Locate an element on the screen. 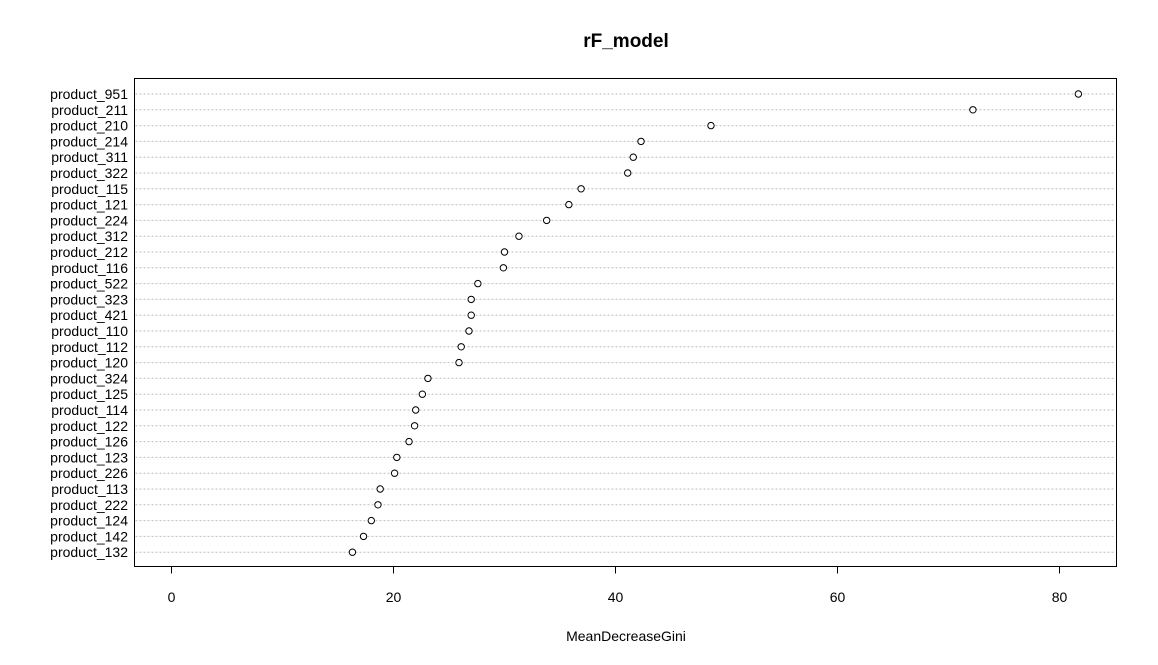 This screenshot has width=1158, height=665. y-tick-label: product_114 is located at coordinates (89, 410).